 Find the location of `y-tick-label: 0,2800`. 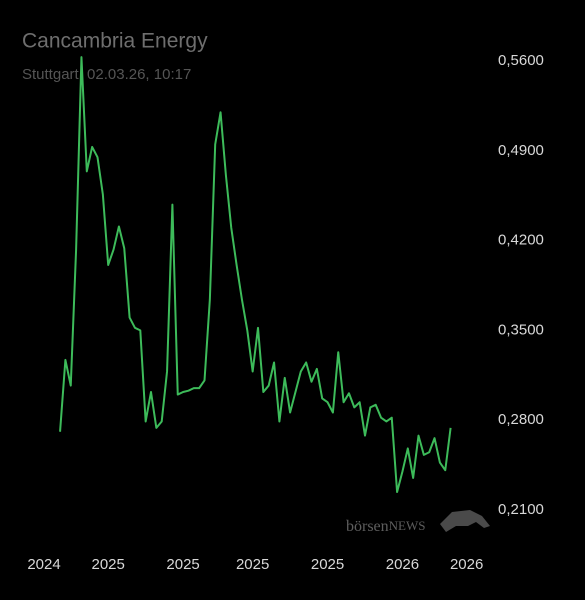

y-tick-label: 0,2800 is located at coordinates (521, 419).